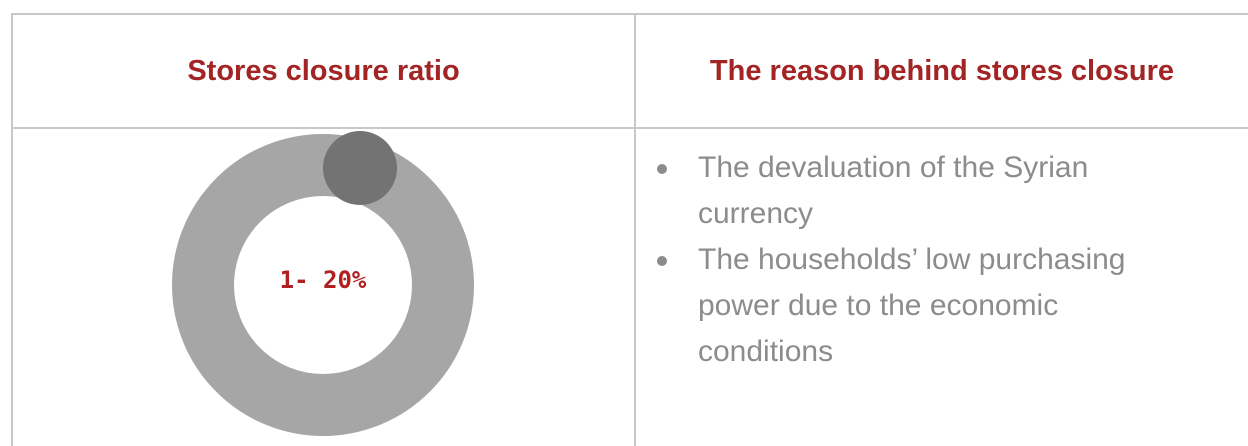 This screenshot has height=446, width=1248. I want to click on ratio-label: 1- 20%, so click(323, 280).